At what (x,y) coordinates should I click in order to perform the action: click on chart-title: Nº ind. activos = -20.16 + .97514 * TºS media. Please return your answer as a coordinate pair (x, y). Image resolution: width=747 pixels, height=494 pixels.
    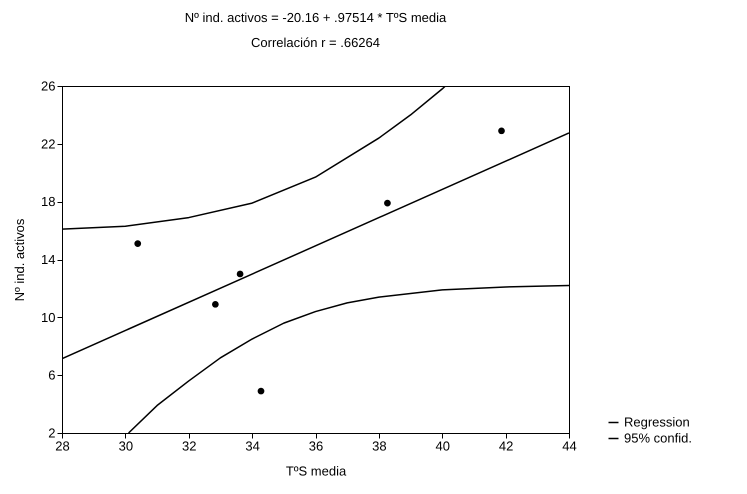
    Looking at the image, I should click on (315, 17).